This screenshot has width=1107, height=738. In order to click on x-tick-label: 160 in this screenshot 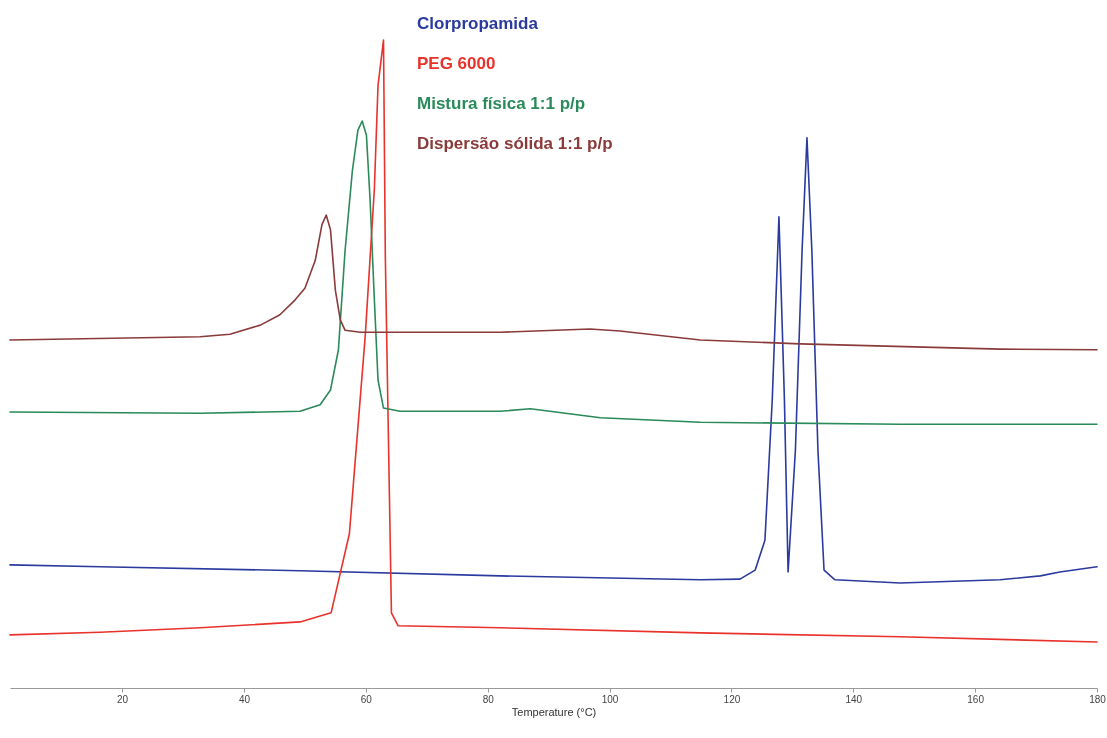, I will do `click(976, 699)`.